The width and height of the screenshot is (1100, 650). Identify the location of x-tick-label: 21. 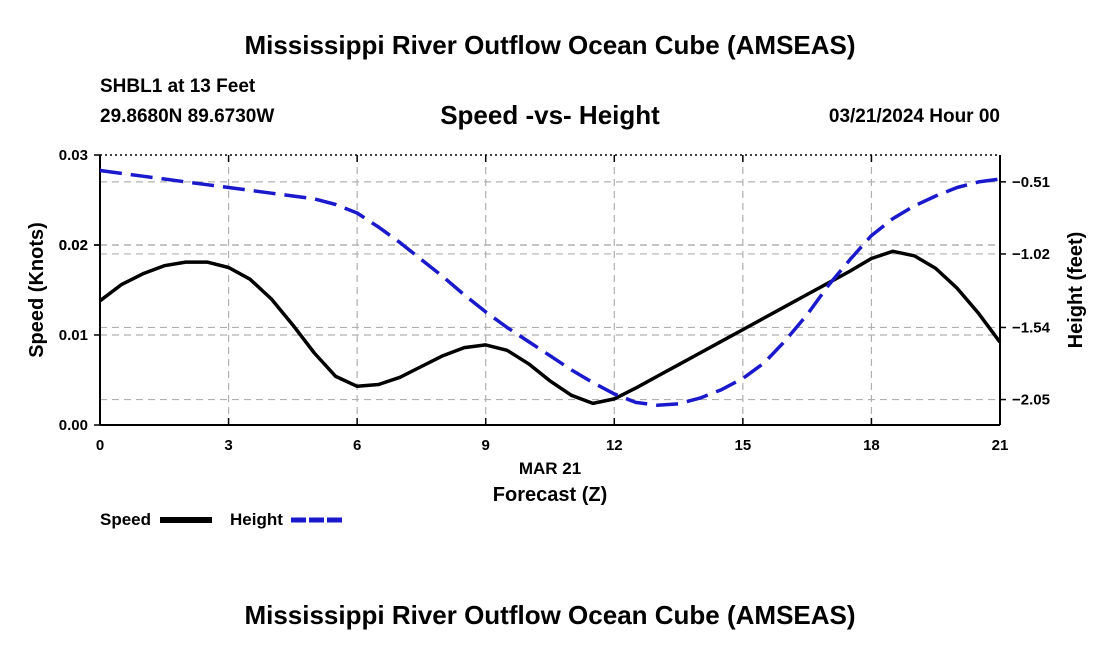
(1000, 445).